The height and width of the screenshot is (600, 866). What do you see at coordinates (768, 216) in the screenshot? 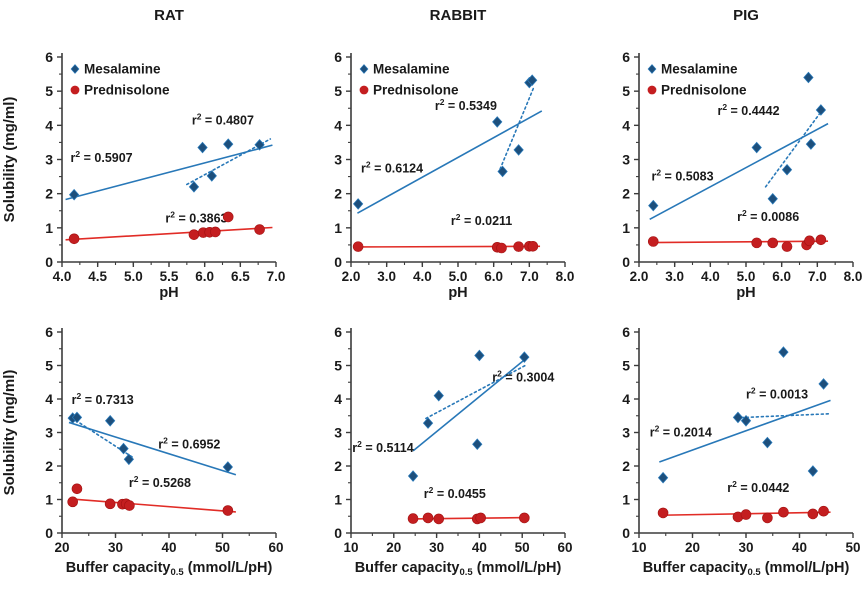
I see `r2-annotation: r2 = 0.0086` at bounding box center [768, 216].